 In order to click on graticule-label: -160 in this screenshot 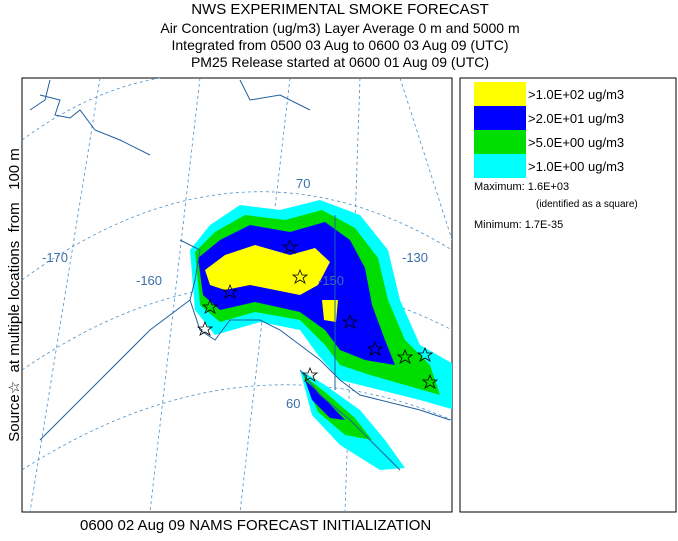, I will do `click(149, 280)`.